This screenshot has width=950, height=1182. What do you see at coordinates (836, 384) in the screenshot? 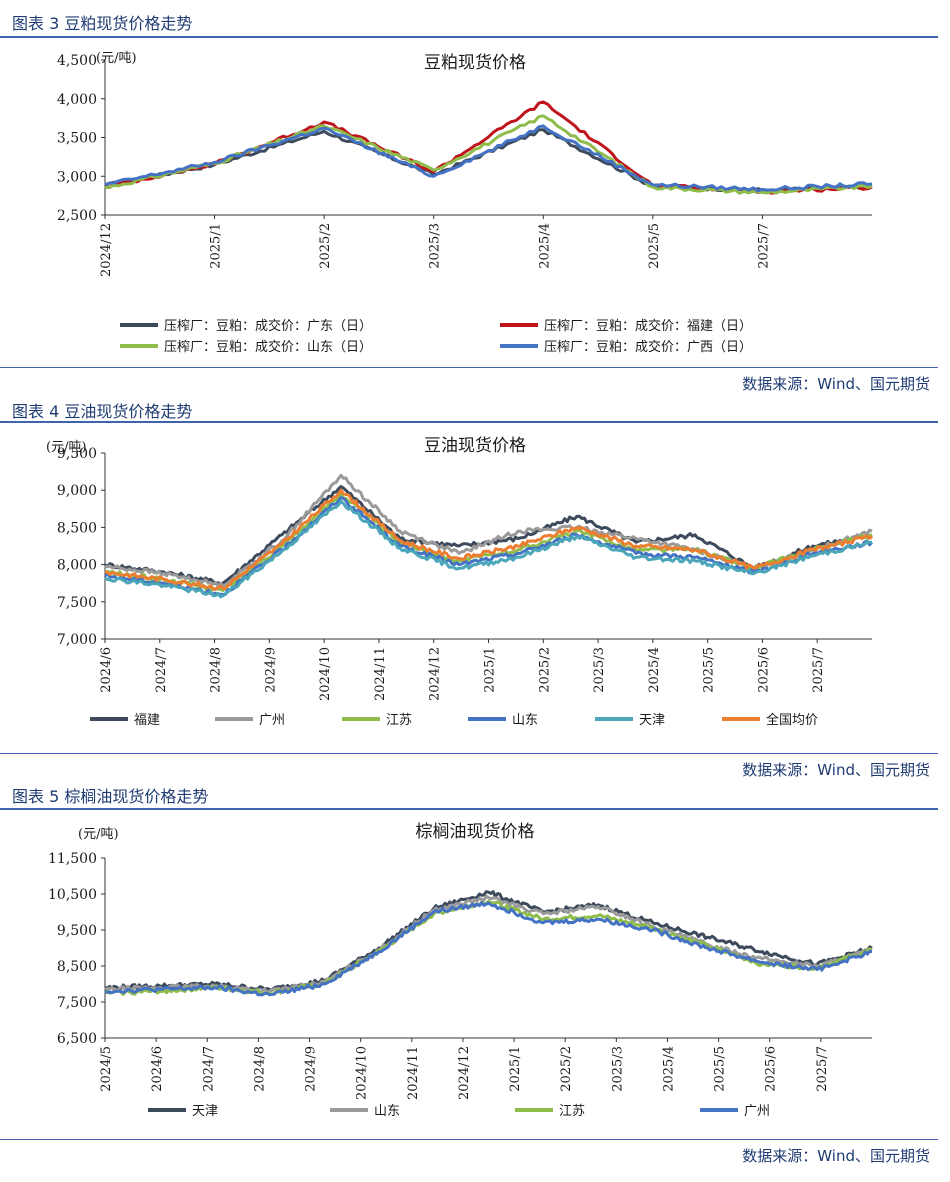
I see `figure-3-source: 数据来源：Wind、国元期货` at bounding box center [836, 384].